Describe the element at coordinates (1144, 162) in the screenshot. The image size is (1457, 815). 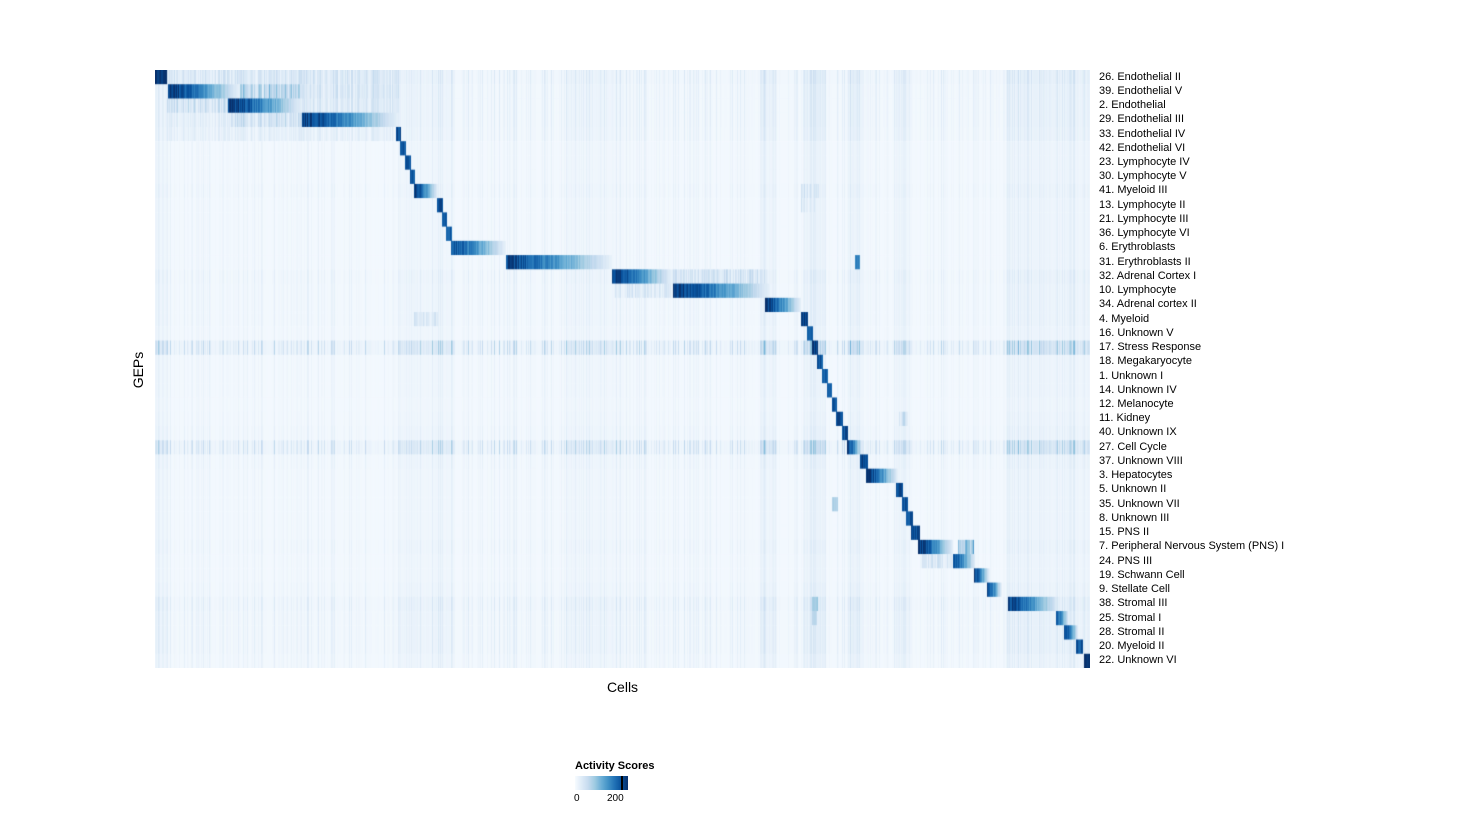
I see `gep-row-label: 23. Lymphocyte IV` at that location.